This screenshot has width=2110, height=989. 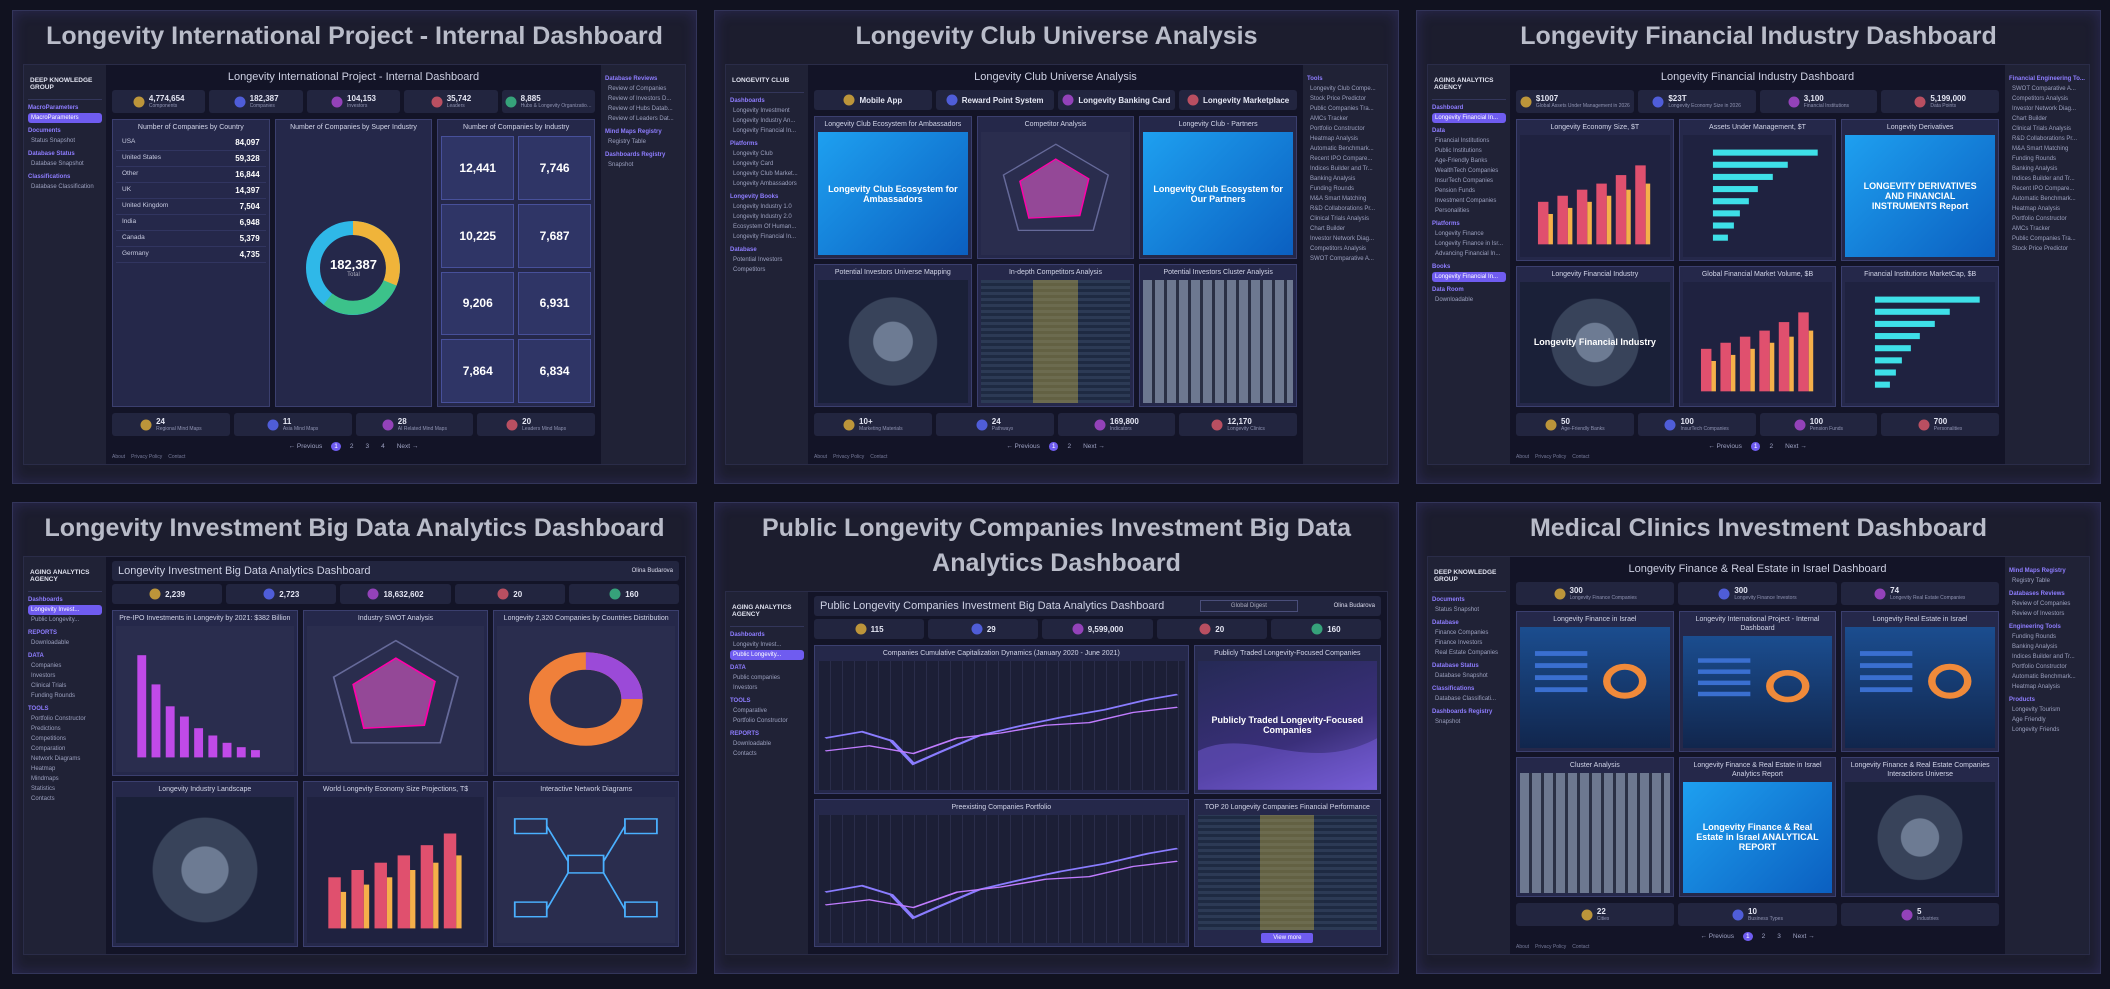 I want to click on nav-item: InsurTech Companies, so click(x=1464, y=181).